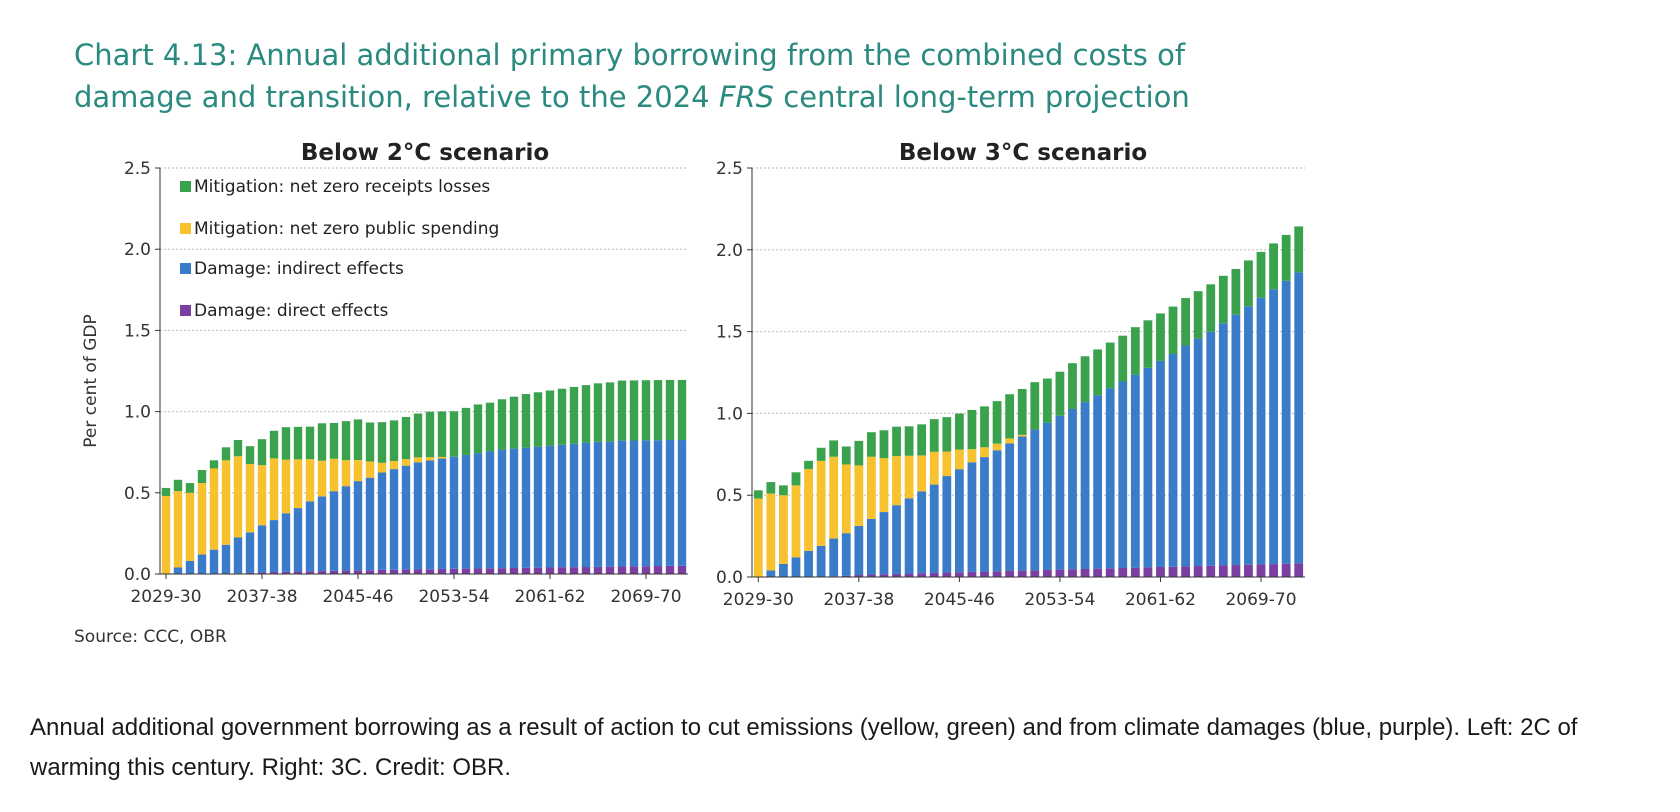 This screenshot has width=1680, height=812. Describe the element at coordinates (346, 229) in the screenshot. I see `chart-1-legend-label-spending: Mitigation: net zero public spending` at that location.